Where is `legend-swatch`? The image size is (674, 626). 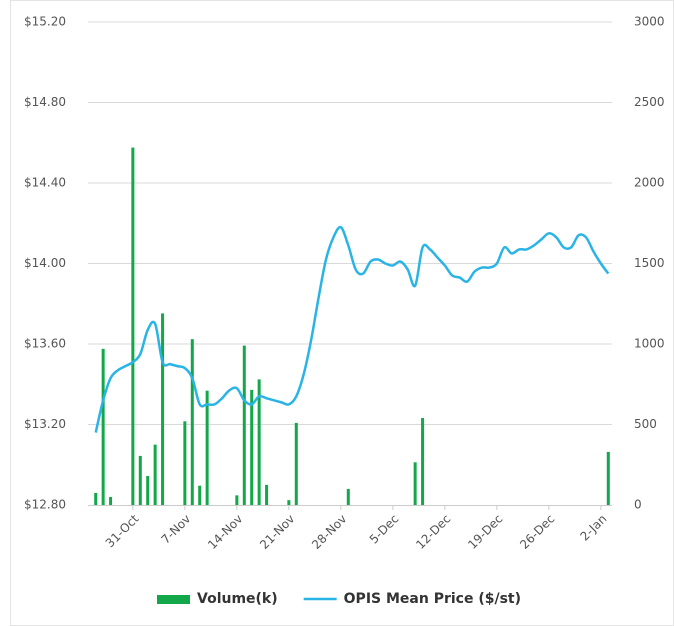
legend-swatch is located at coordinates (173, 599).